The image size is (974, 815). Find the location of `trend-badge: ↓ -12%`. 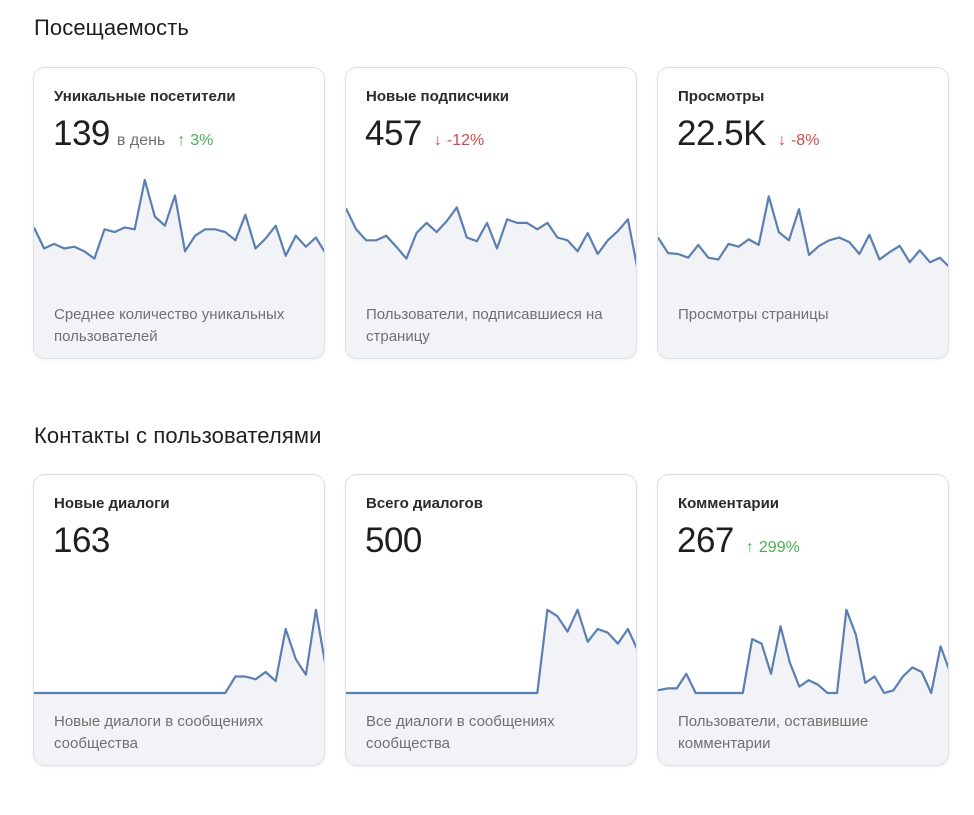

trend-badge: ↓ -12% is located at coordinates (459, 141).